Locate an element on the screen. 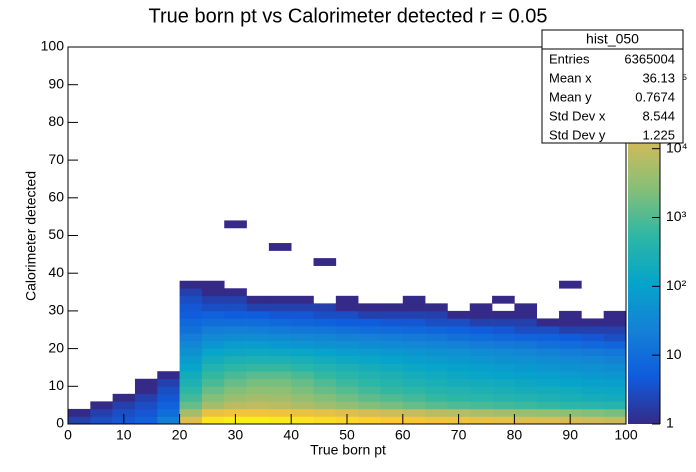  stats-box is located at coordinates (612, 86).